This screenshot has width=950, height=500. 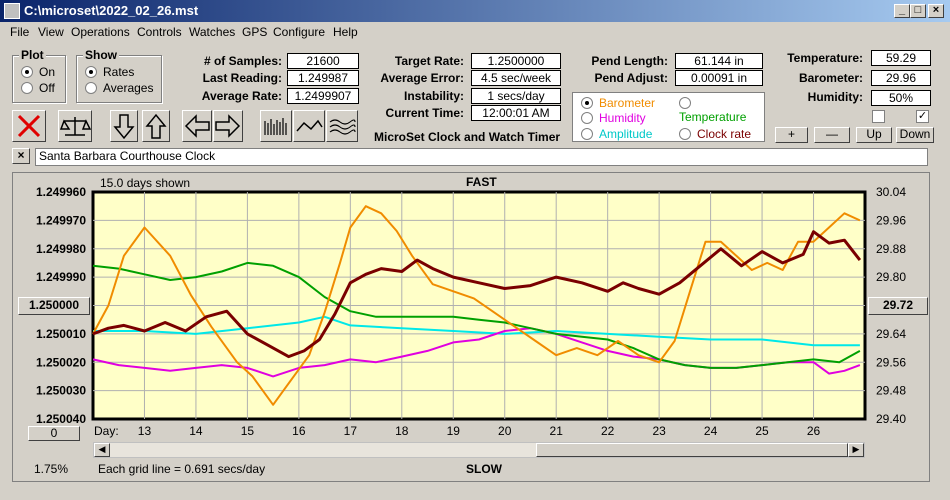 What do you see at coordinates (433, 96) in the screenshot?
I see `instability-label: Instability:` at bounding box center [433, 96].